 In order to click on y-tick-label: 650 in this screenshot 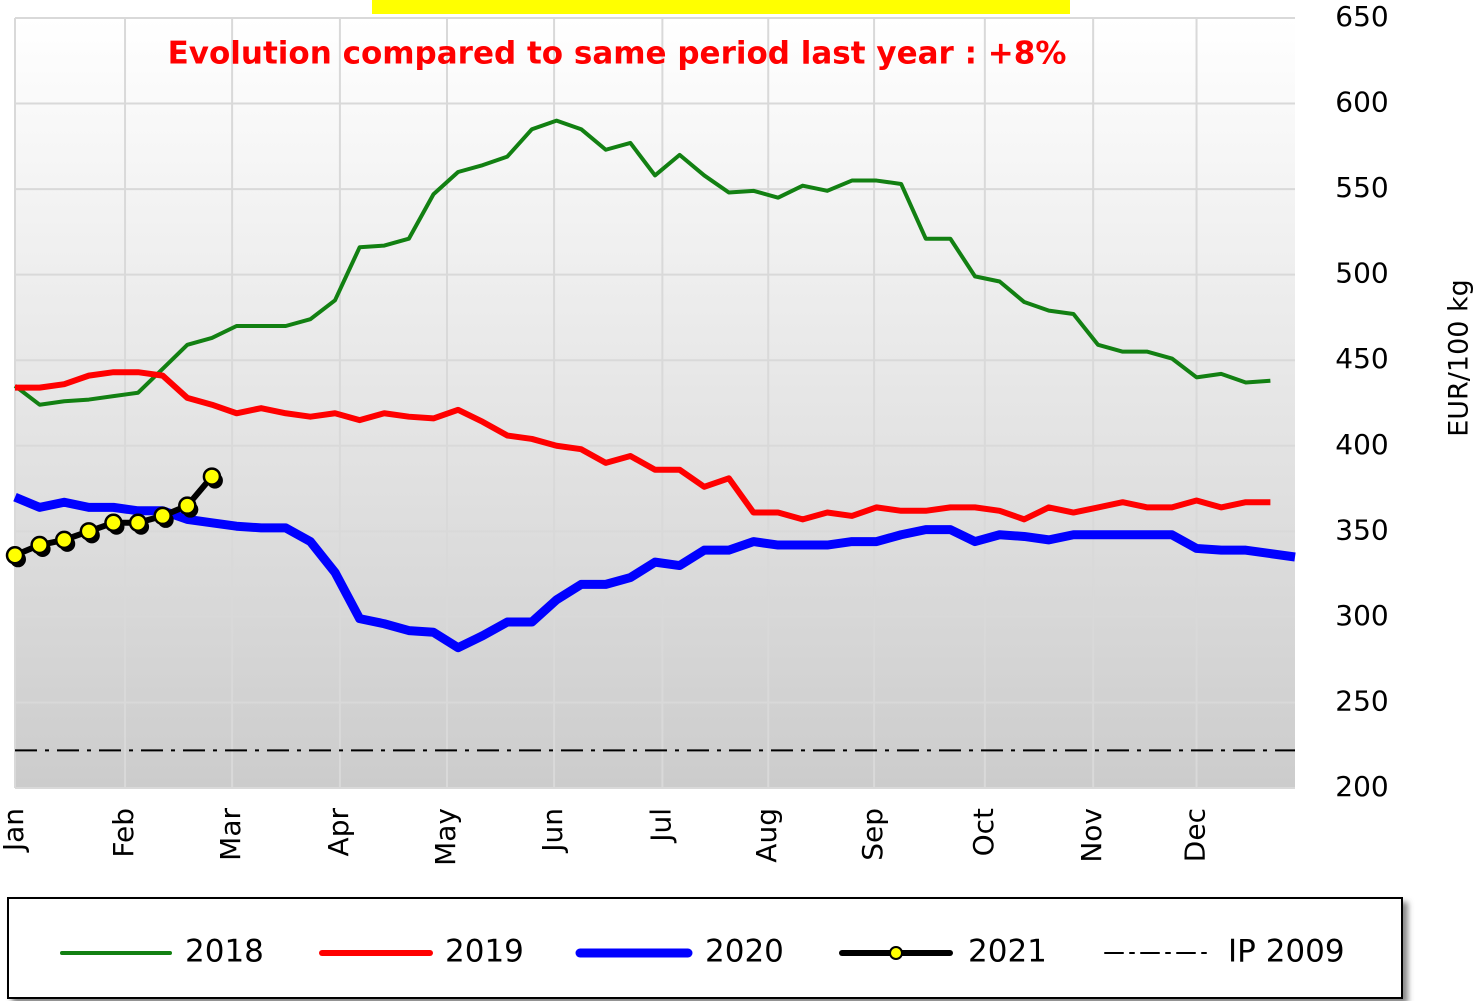, I will do `click(1361, 16)`.